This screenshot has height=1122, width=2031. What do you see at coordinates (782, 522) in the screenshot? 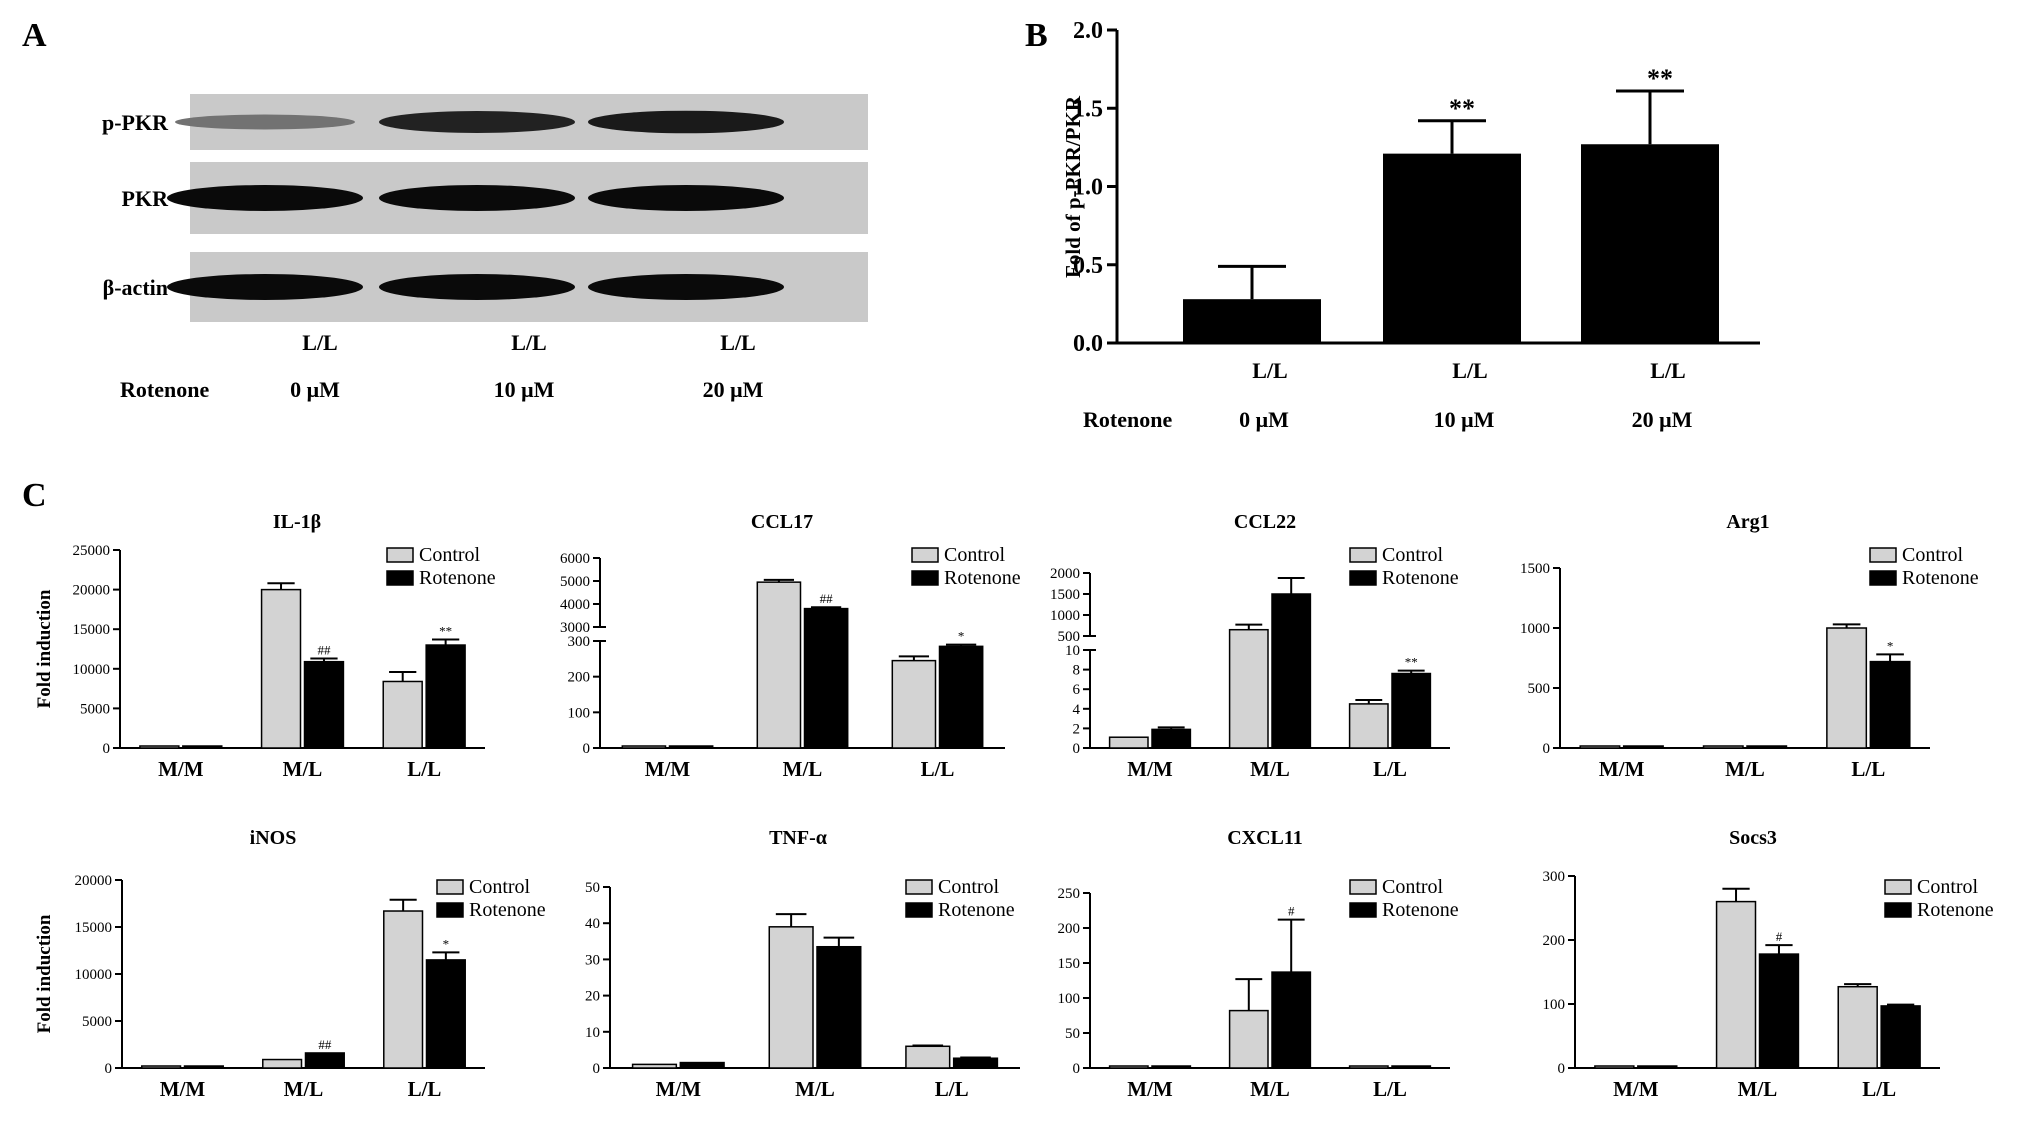
I see `chart-title: CCL17` at bounding box center [782, 522].